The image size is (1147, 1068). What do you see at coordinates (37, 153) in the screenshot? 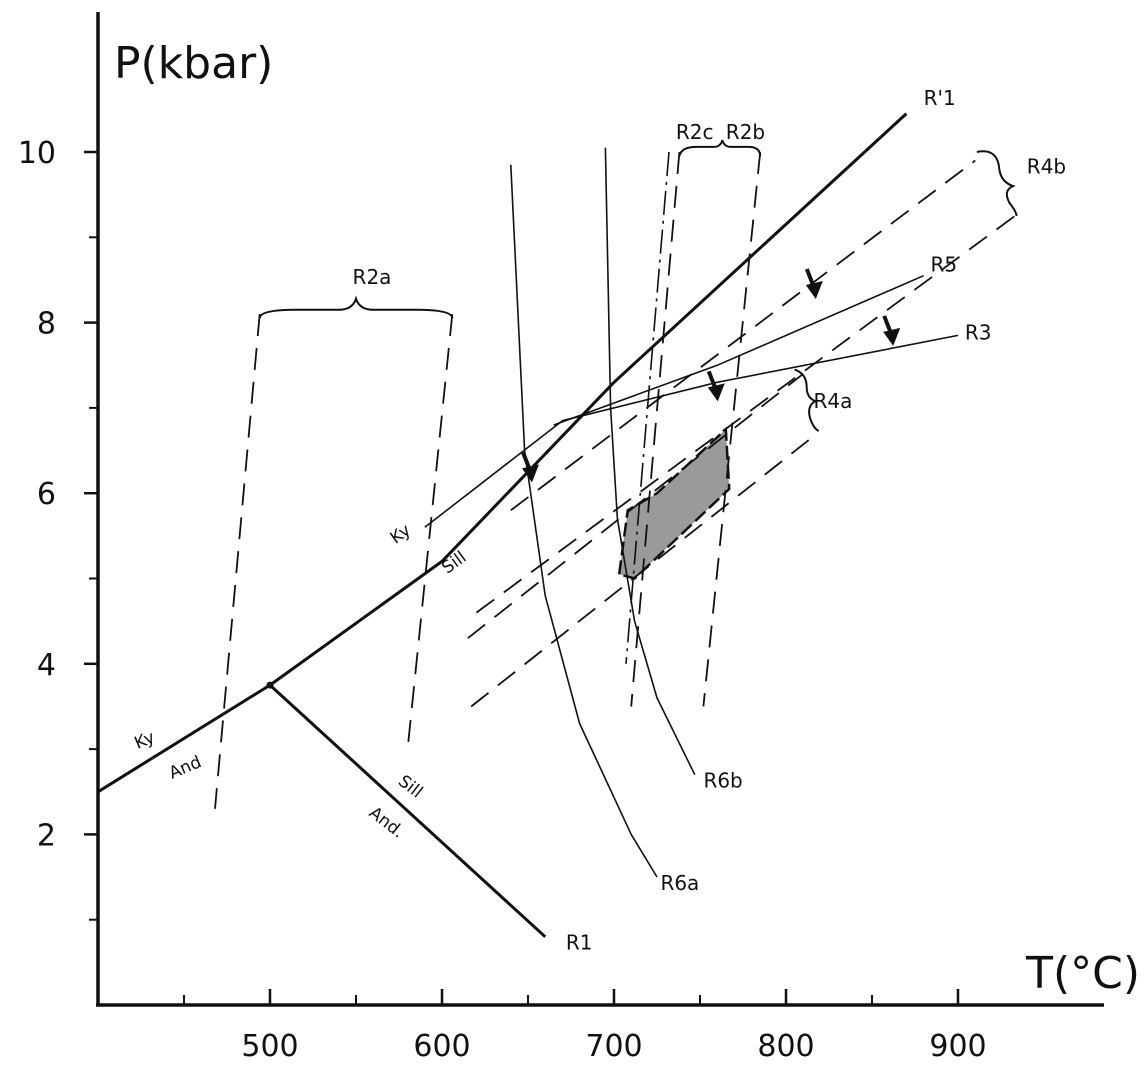
I see `y-tick-label: 10` at bounding box center [37, 153].